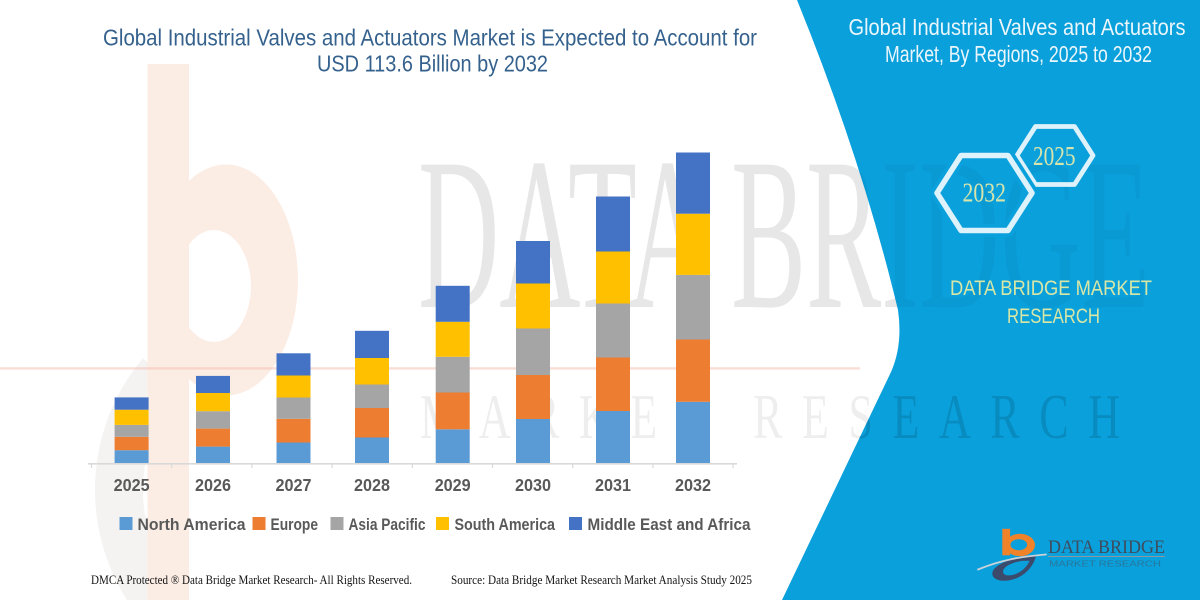 The width and height of the screenshot is (1200, 600). What do you see at coordinates (1017, 27) in the screenshot?
I see `svg-text:Global Industrial Valves and A: Global Industrial Valves and Actuators` at bounding box center [1017, 27].